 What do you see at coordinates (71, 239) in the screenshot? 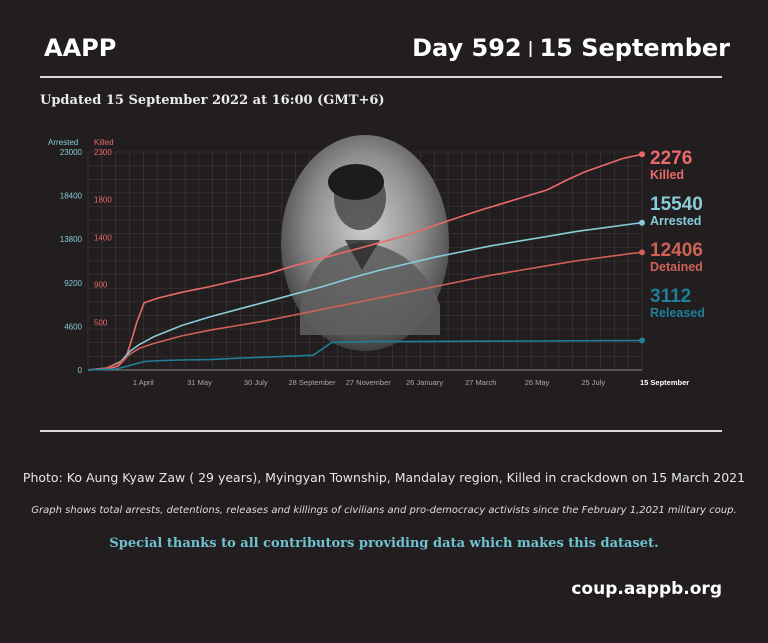
I see `left-tick-label: 13800` at bounding box center [71, 239].